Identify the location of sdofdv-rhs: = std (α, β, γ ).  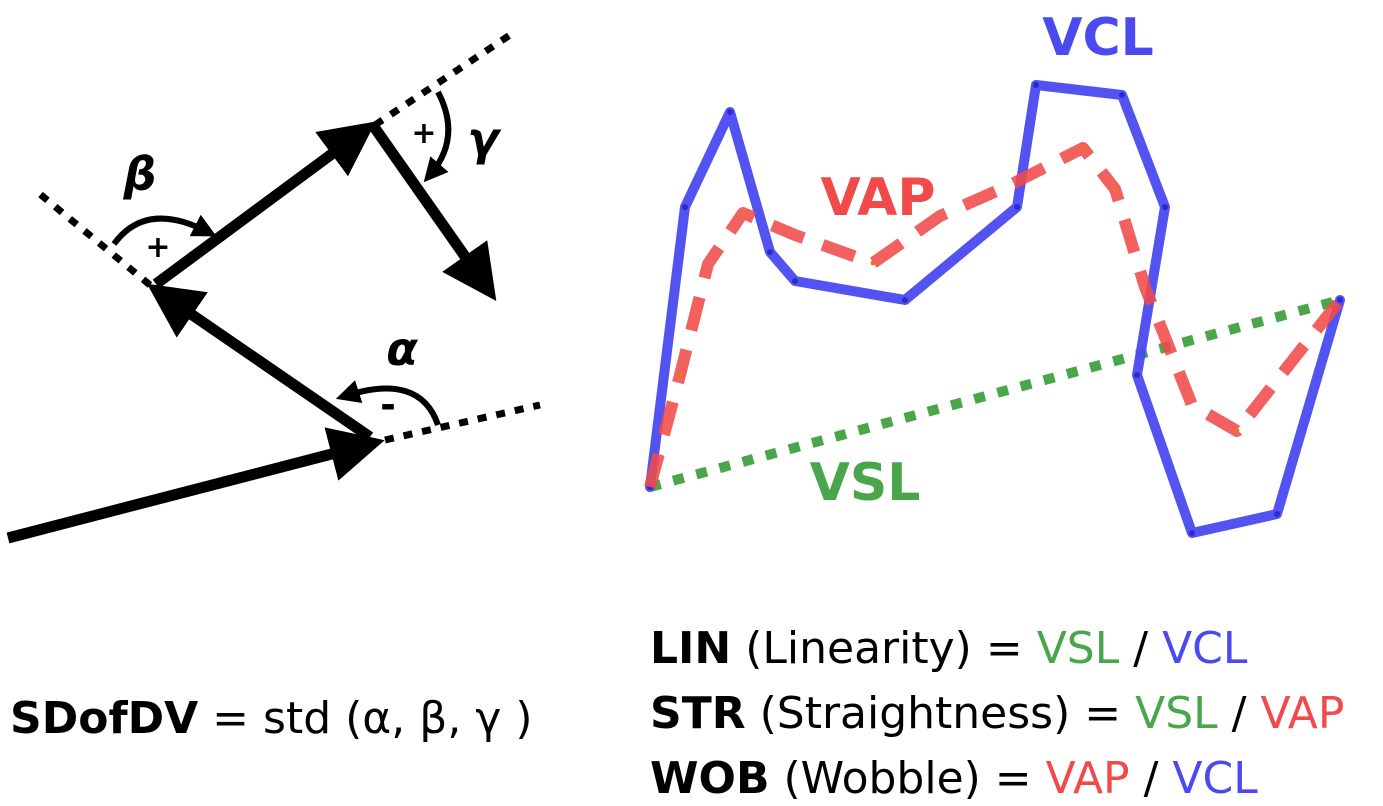
(372, 718).